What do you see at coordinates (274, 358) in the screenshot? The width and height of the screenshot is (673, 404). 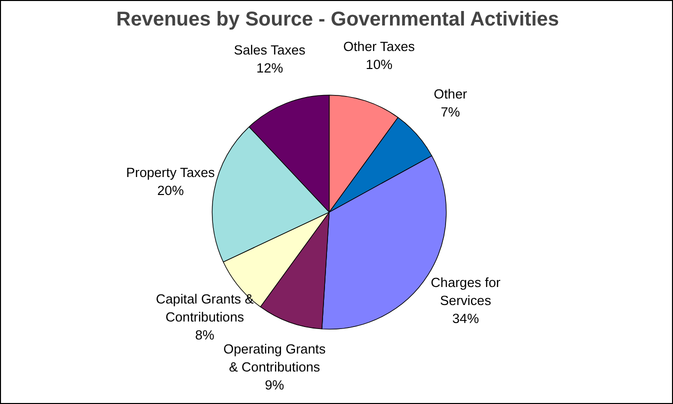 I see `slice-label: Operating Grants & Contributions` at bounding box center [274, 358].